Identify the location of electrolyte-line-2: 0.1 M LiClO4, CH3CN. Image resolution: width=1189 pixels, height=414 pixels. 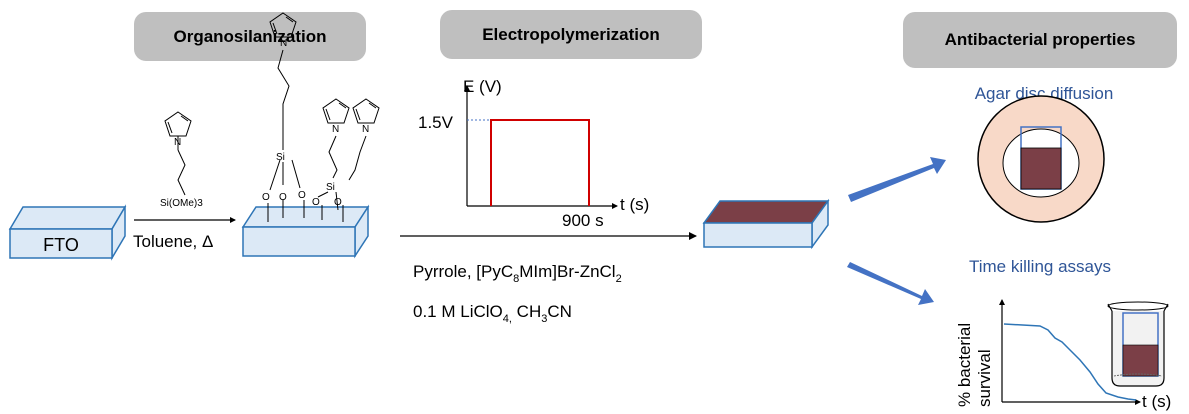
(492, 313).